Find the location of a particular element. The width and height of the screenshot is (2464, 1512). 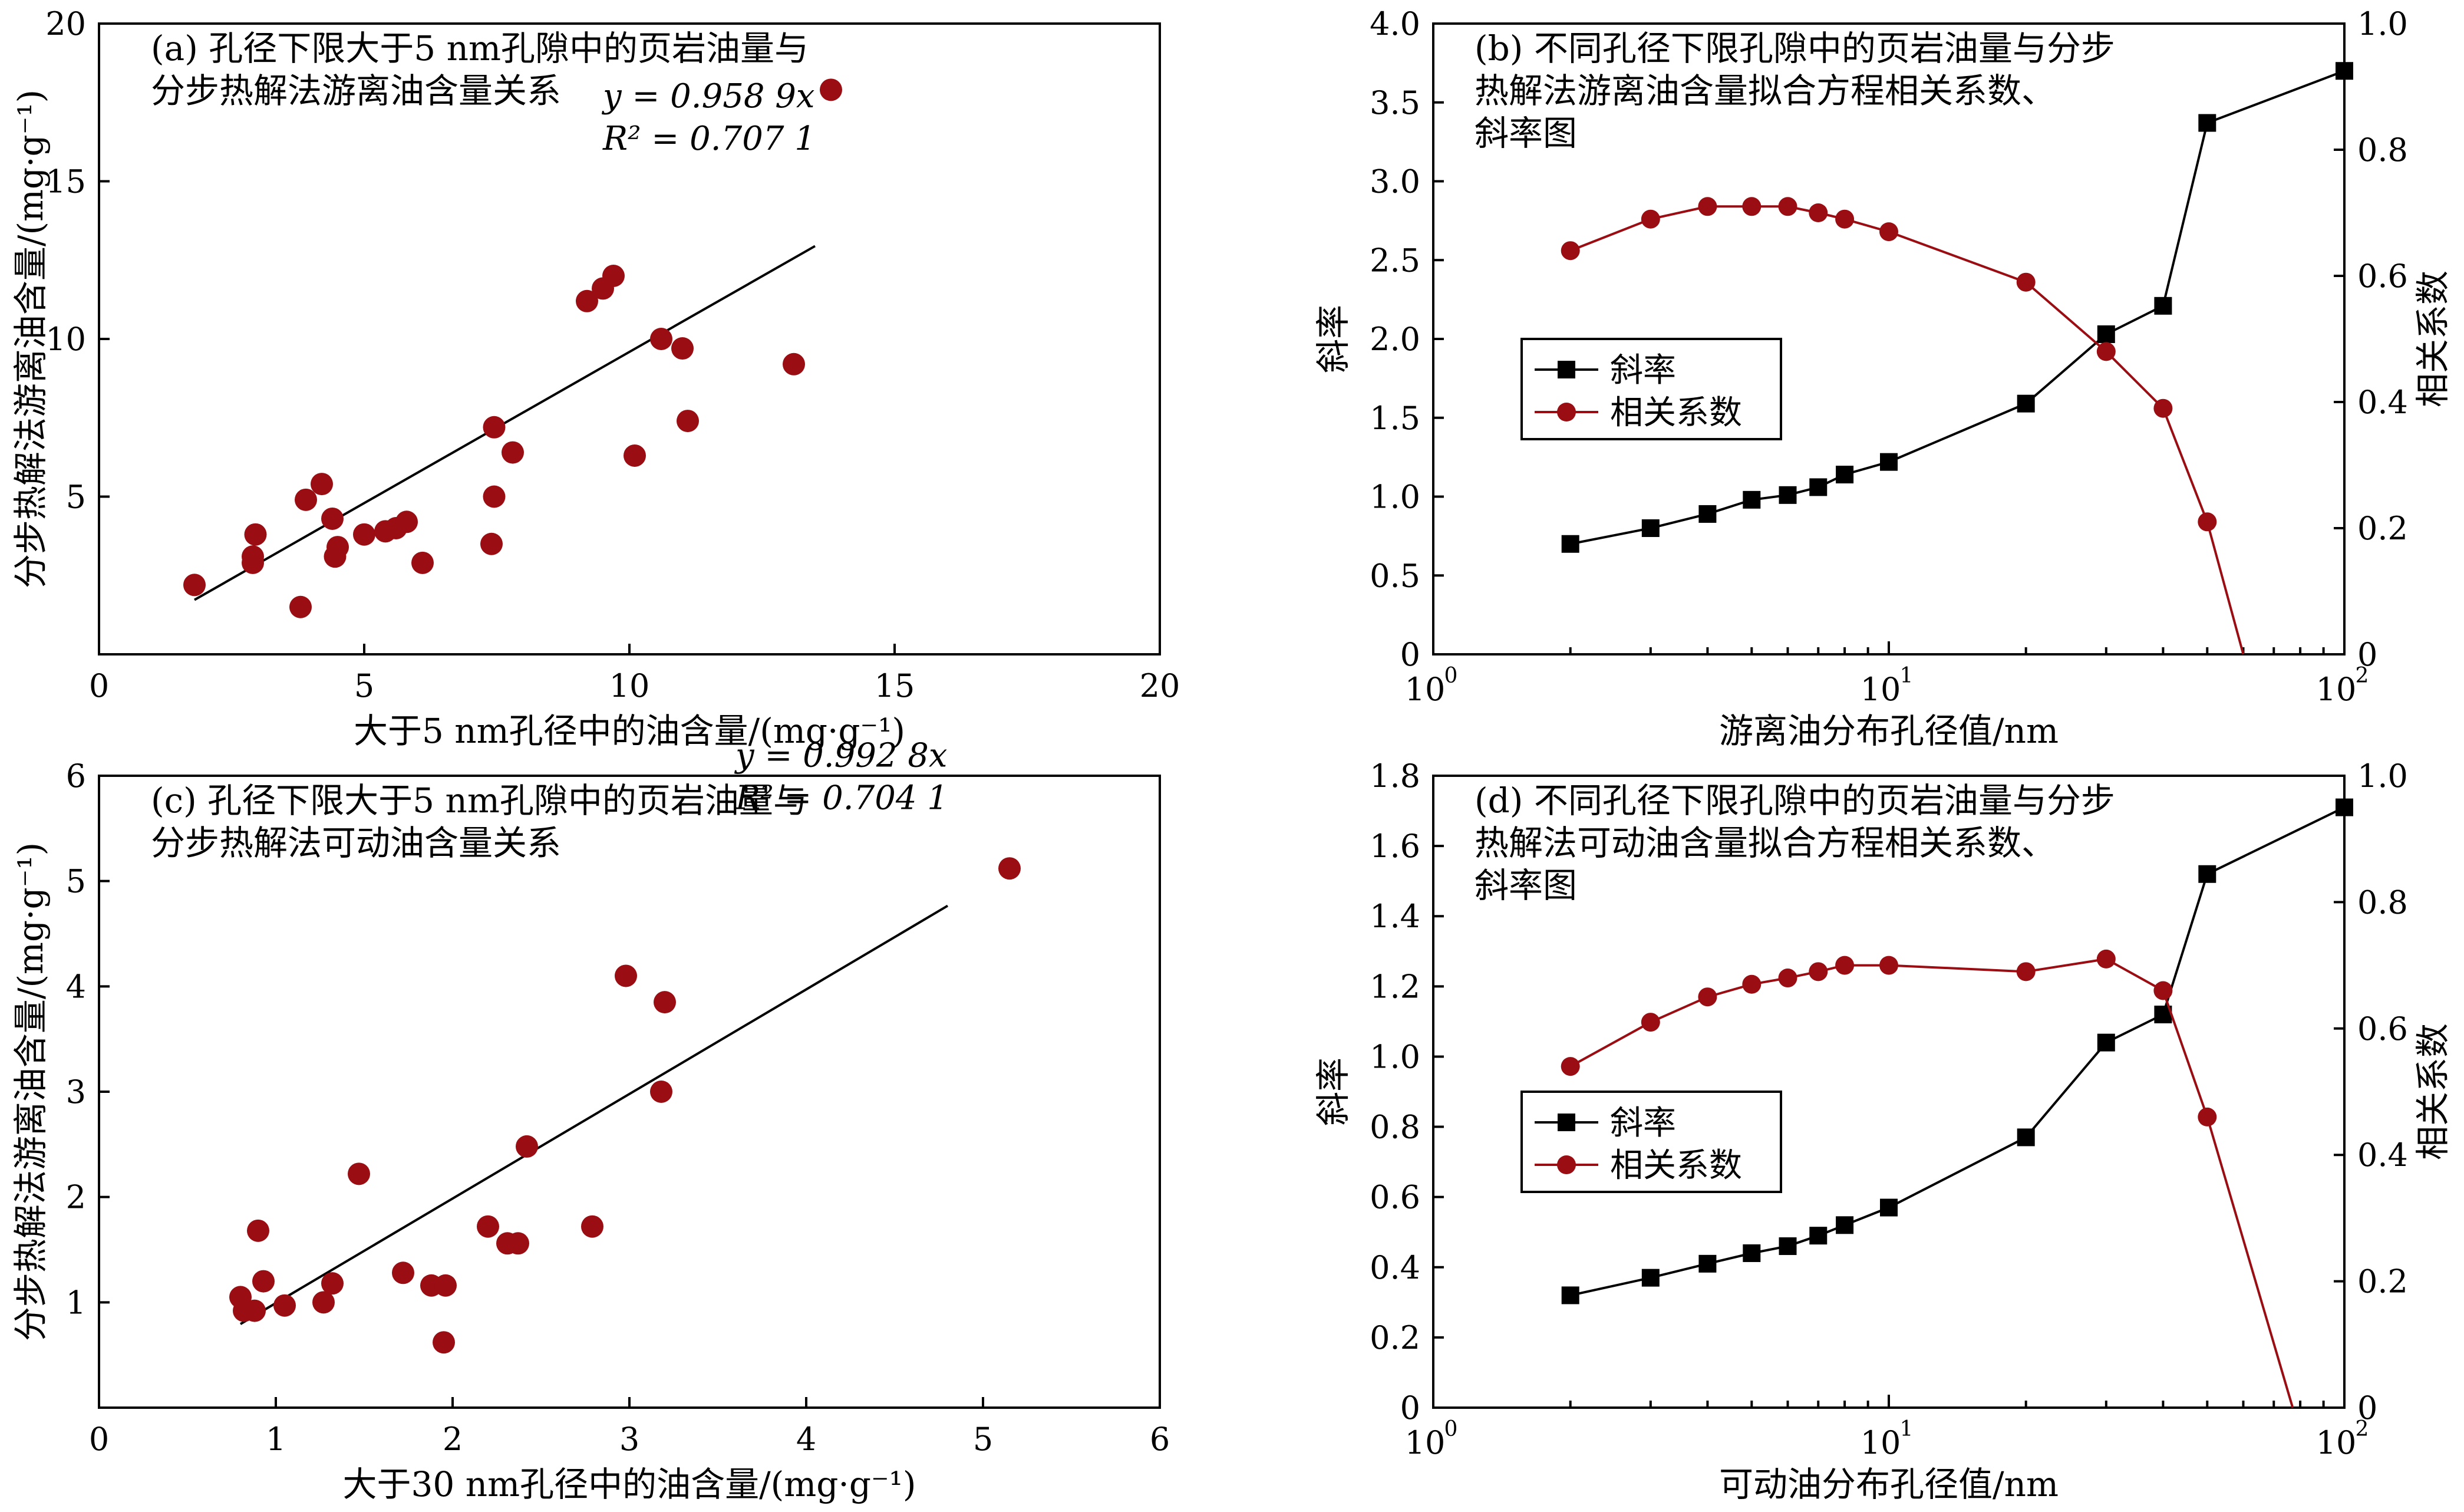

x-axis-label: 游离油分布孔径值/nm is located at coordinates (1889, 731).